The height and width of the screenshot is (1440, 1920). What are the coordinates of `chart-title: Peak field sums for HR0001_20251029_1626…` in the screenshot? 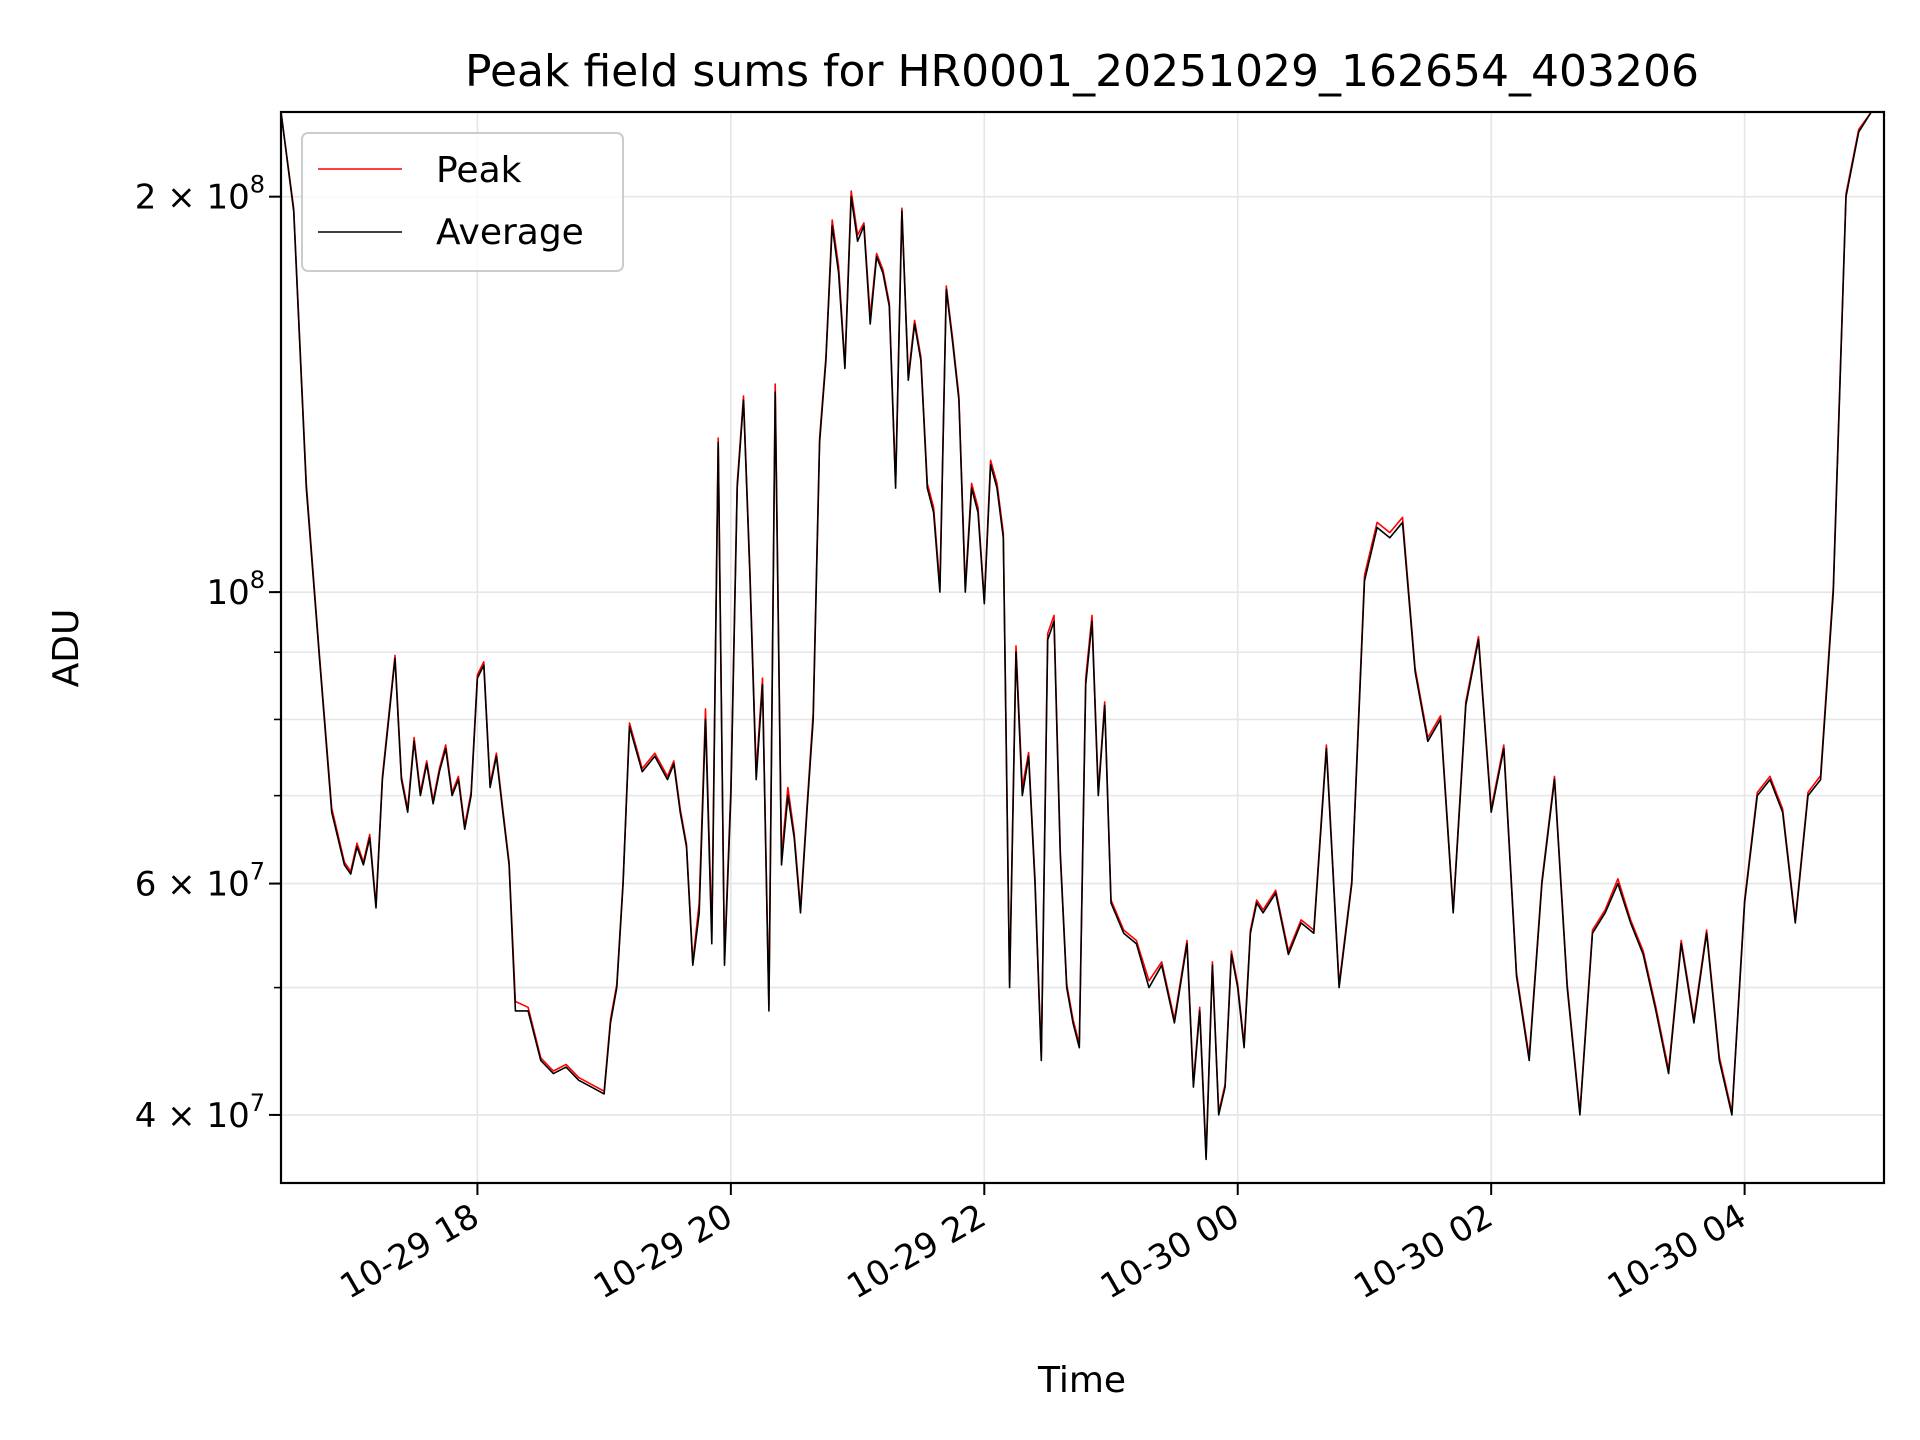 It's located at (1082, 71).